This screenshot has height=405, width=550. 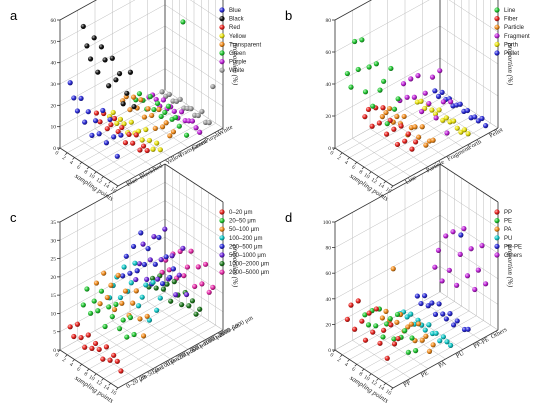 I want to click on pc-legend-label-0-20-m: 0–20 μm, so click(x=240, y=213).